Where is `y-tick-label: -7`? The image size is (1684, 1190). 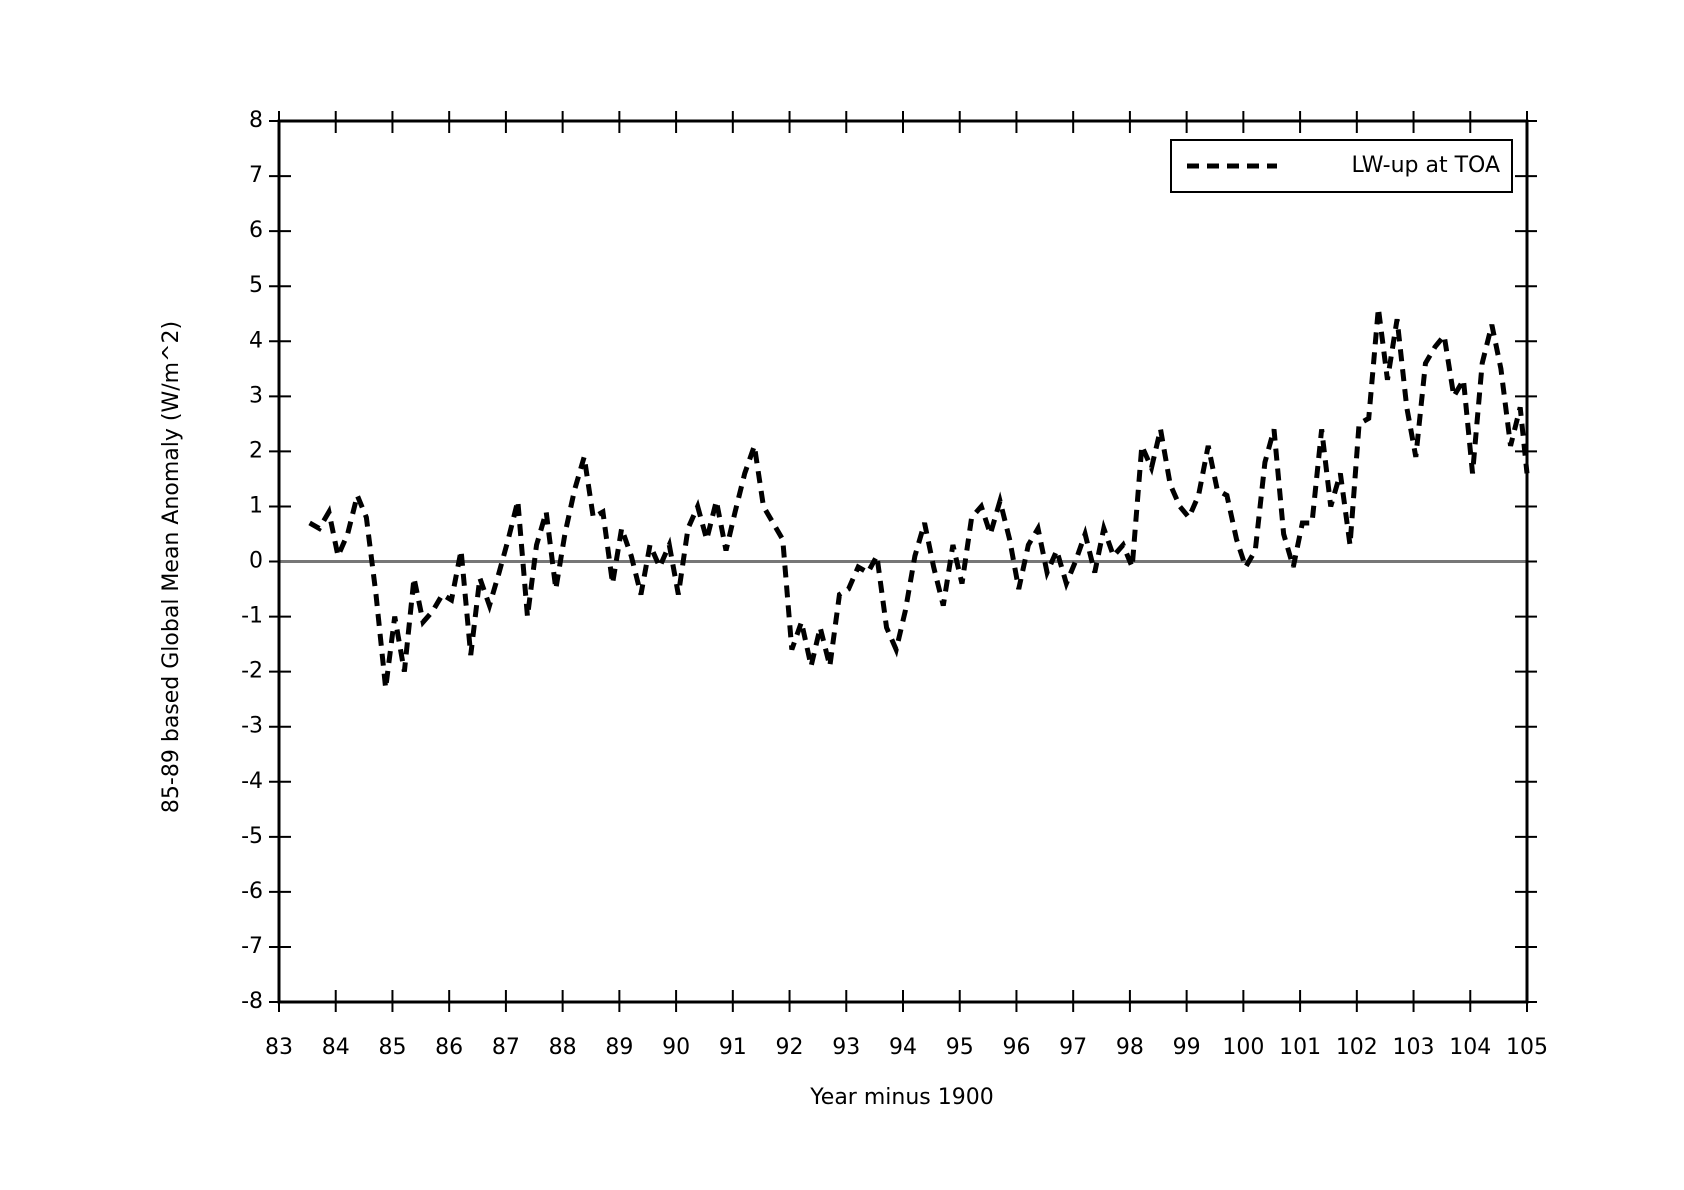
y-tick-label: -7 is located at coordinates (252, 946).